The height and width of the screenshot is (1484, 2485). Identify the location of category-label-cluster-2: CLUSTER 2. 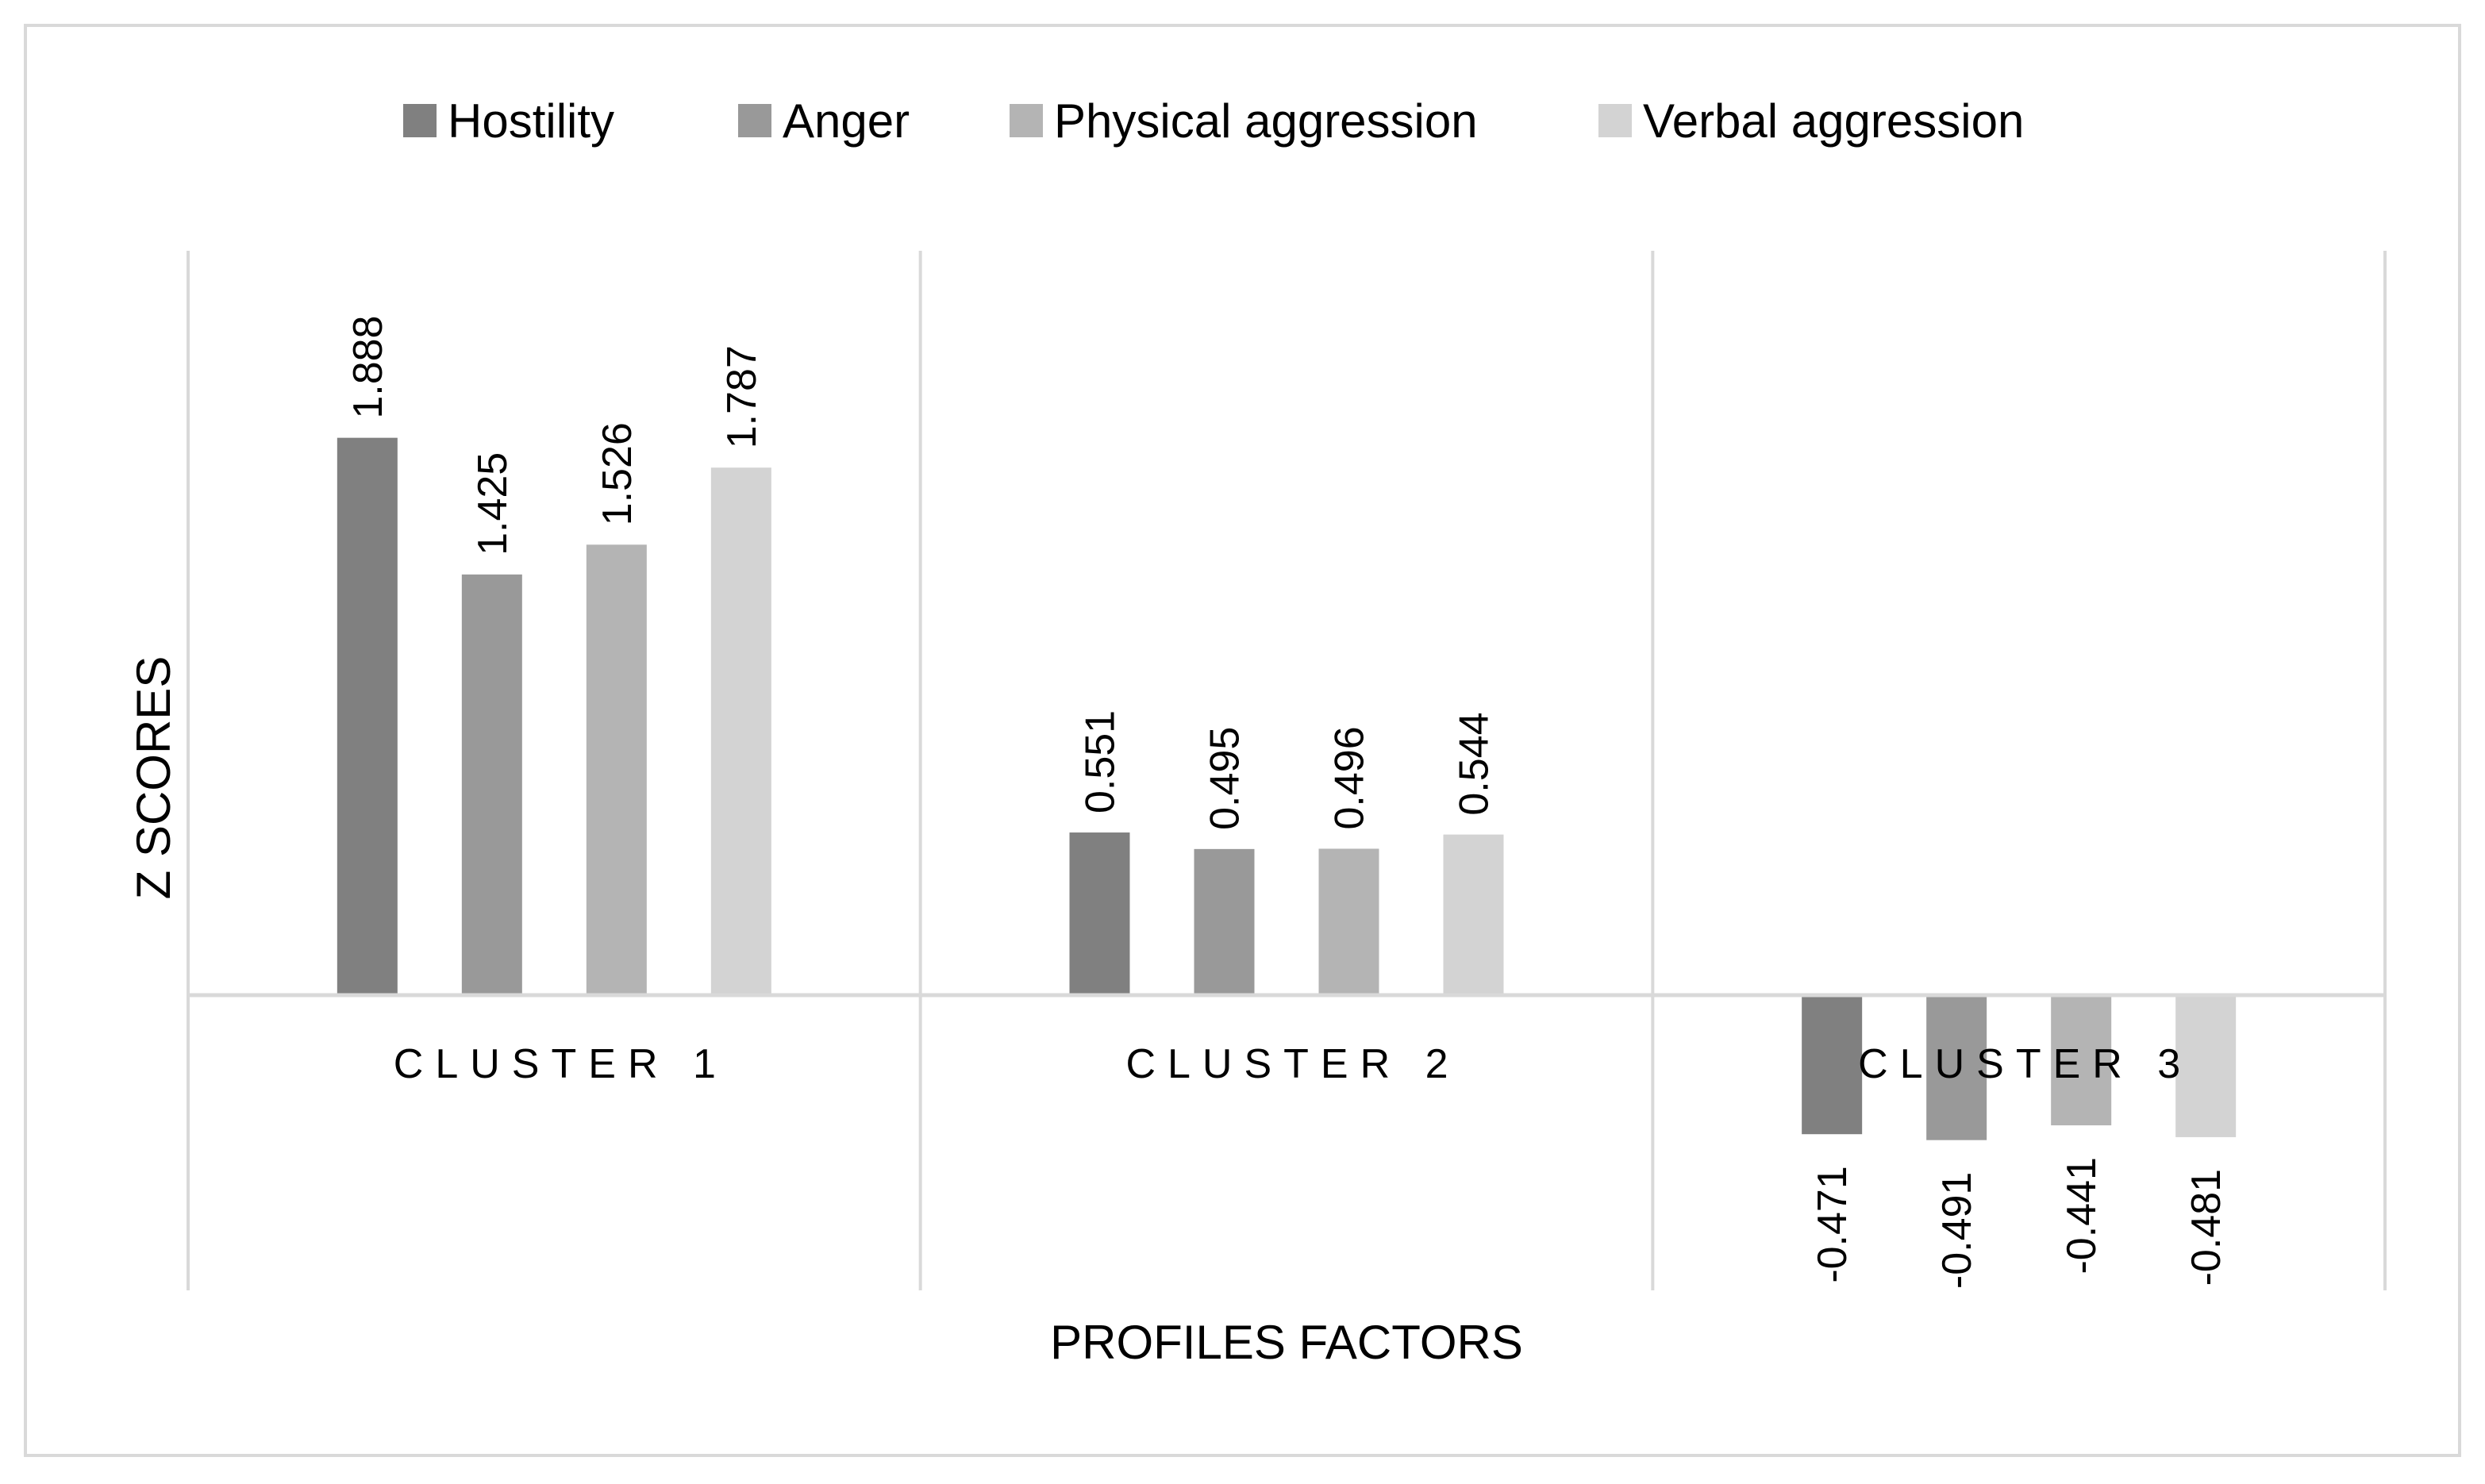
(1292, 1064).